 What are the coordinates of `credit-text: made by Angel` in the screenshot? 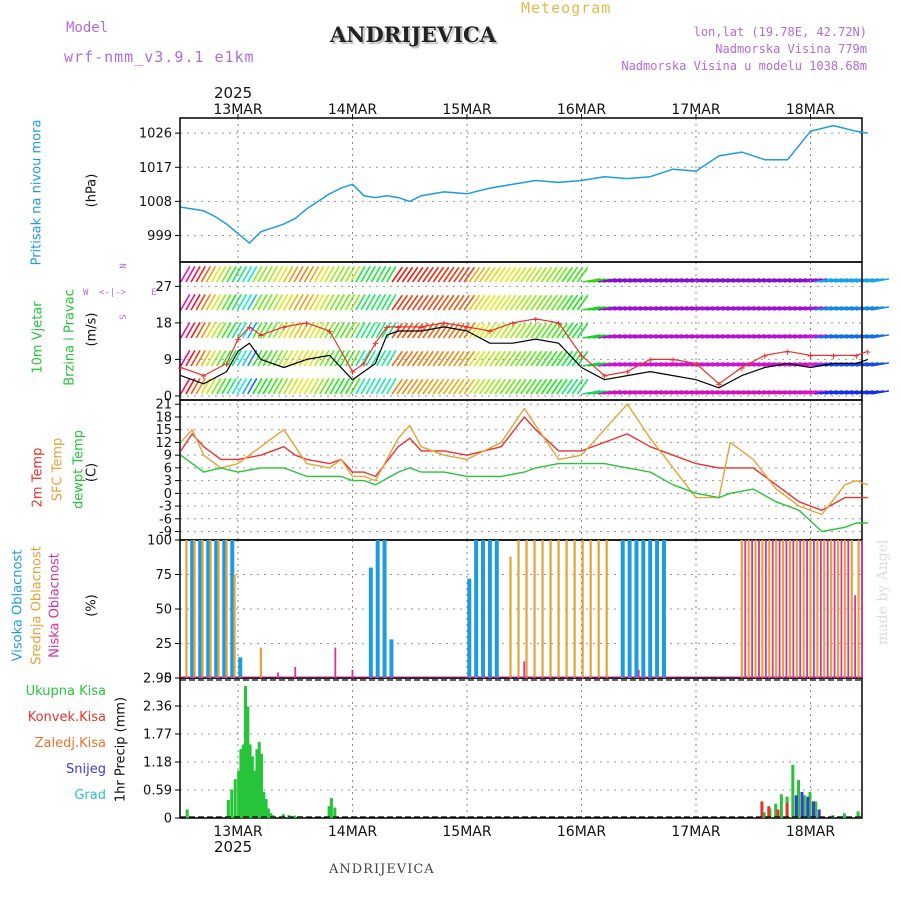 It's located at (883, 592).